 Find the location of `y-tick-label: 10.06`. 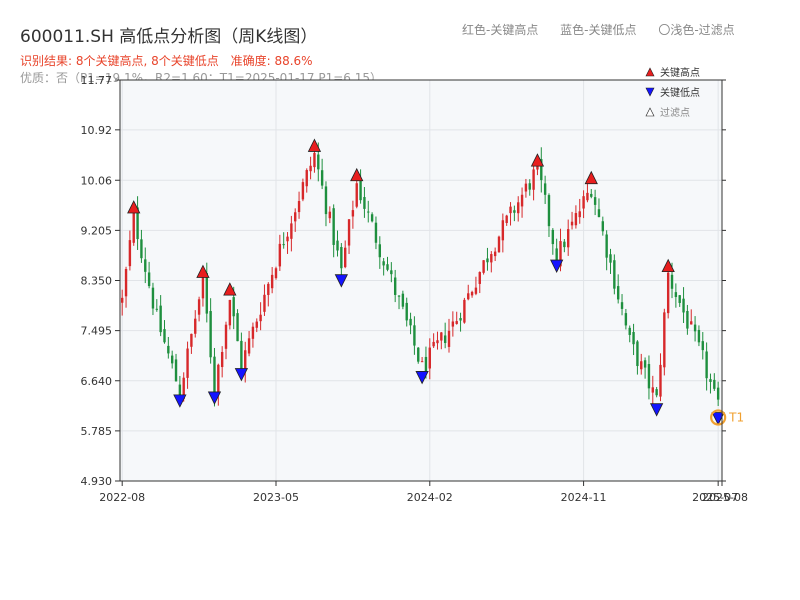

y-tick-label: 10.06 is located at coordinates (97, 180).